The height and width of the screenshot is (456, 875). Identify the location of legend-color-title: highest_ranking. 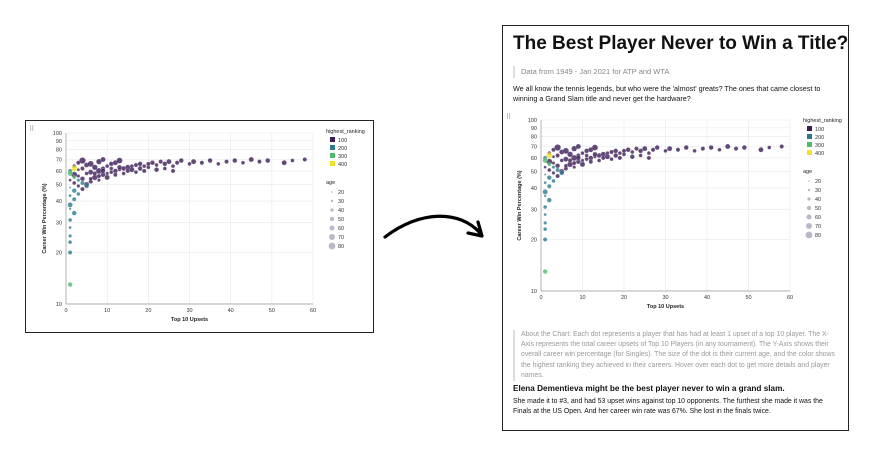
(345, 132).